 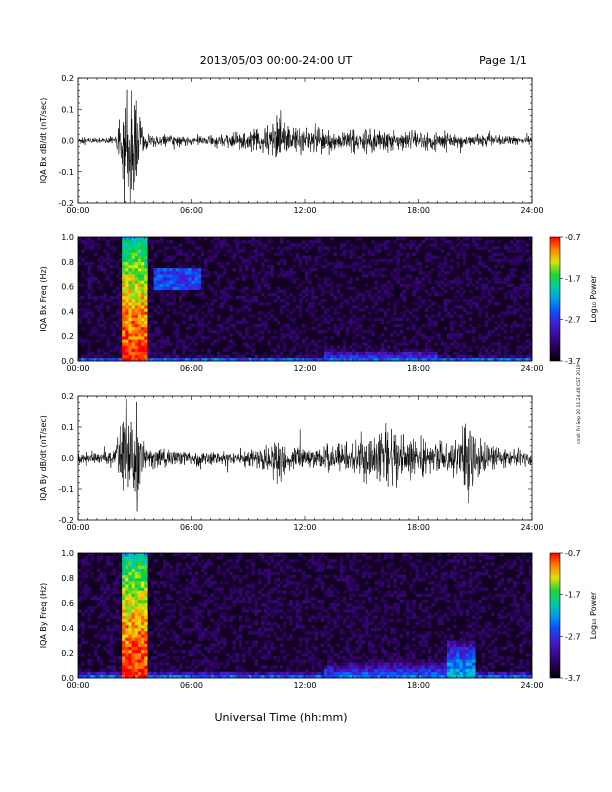 What do you see at coordinates (503, 60) in the screenshot?
I see `page-indicator: Page 1/1` at bounding box center [503, 60].